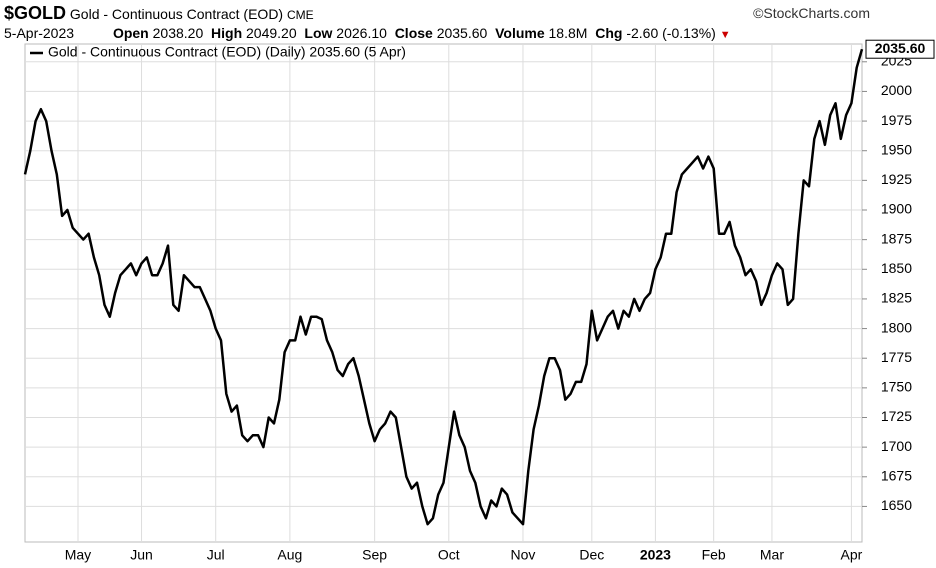 The image size is (936, 568). I want to click on label: Chg, so click(609, 33).